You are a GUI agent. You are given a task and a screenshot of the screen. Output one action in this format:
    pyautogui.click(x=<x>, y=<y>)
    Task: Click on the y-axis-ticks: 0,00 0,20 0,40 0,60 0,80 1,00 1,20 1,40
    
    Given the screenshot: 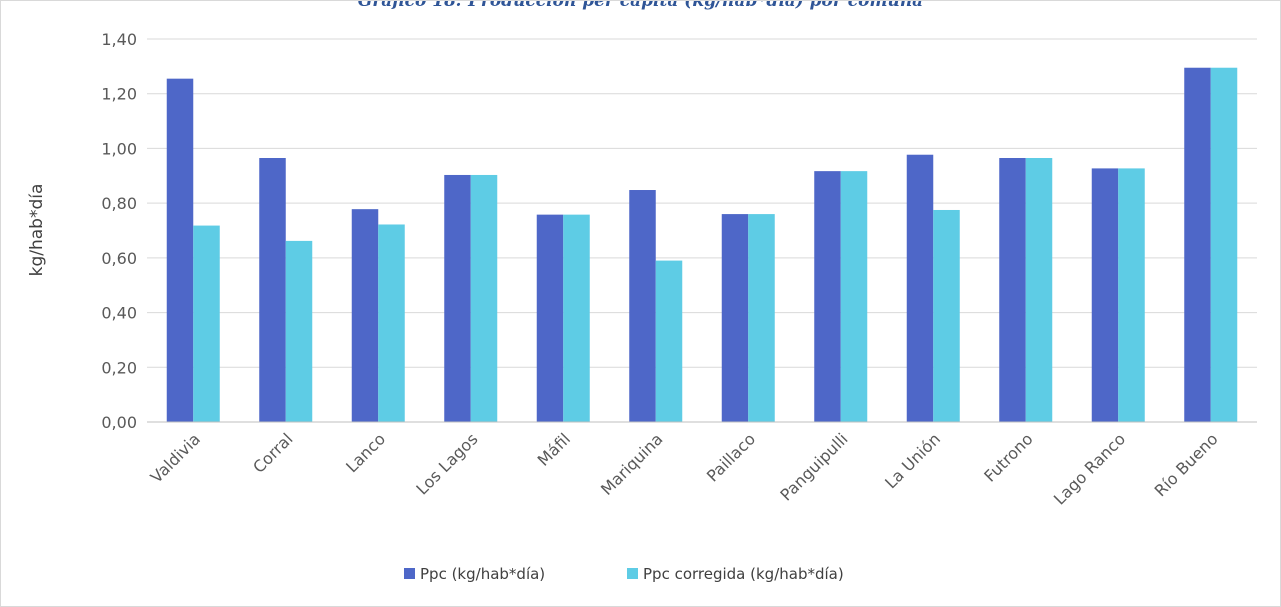 What is the action you would take?
    pyautogui.click(x=119, y=231)
    